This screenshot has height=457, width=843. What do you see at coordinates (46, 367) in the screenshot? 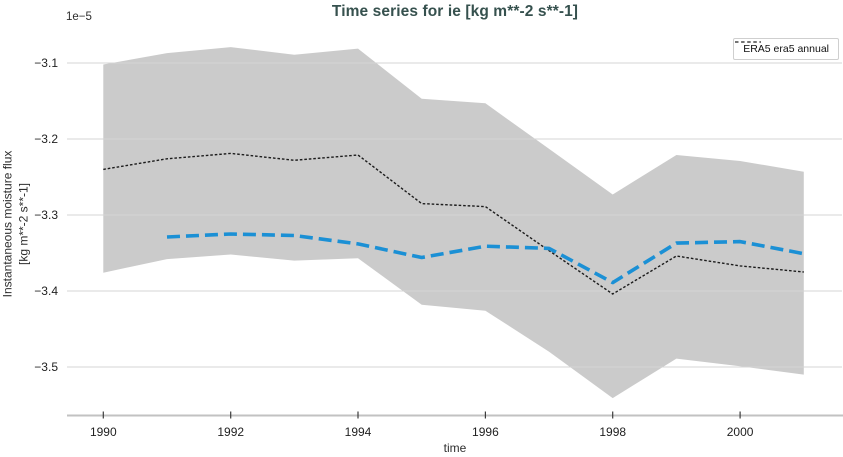
I see `y-tick-label: −3.5` at bounding box center [46, 367].